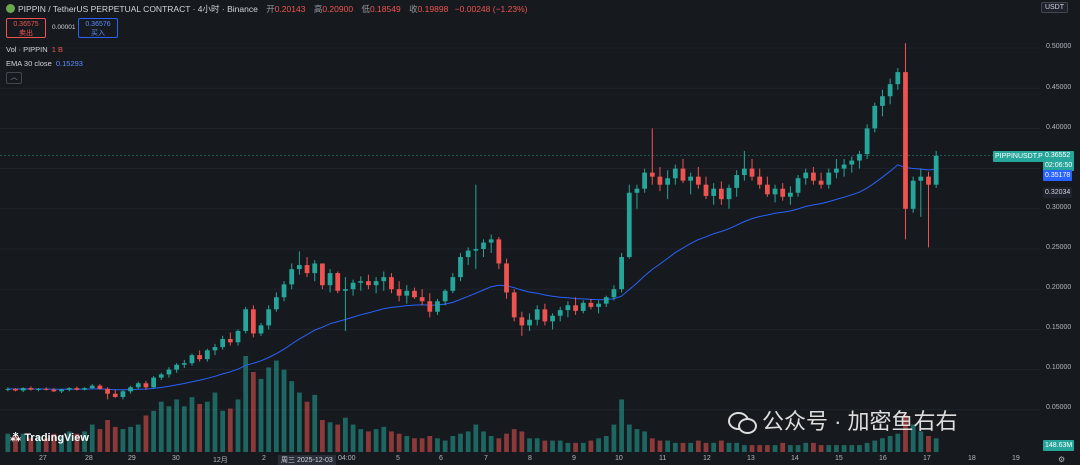 This screenshot has width=1080, height=465. Describe the element at coordinates (1059, 161) in the screenshot. I see `last-price-tag: 0.36552 02:06:50` at that location.